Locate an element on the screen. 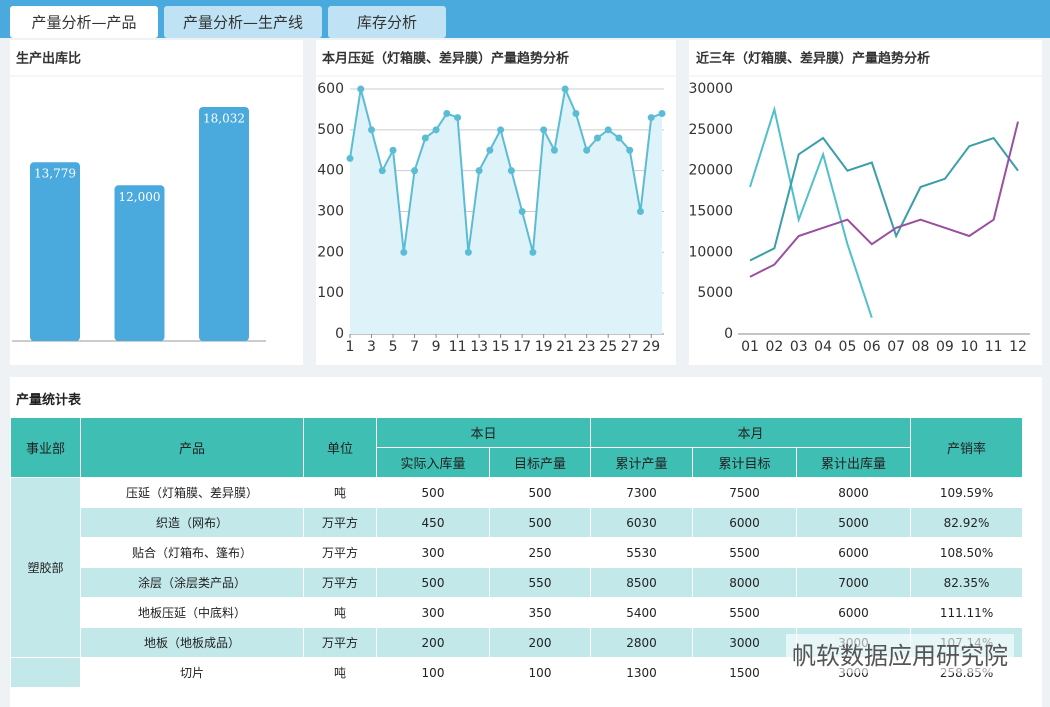 This screenshot has width=1050, height=707. tab-label: 库存分析 is located at coordinates (387, 23).